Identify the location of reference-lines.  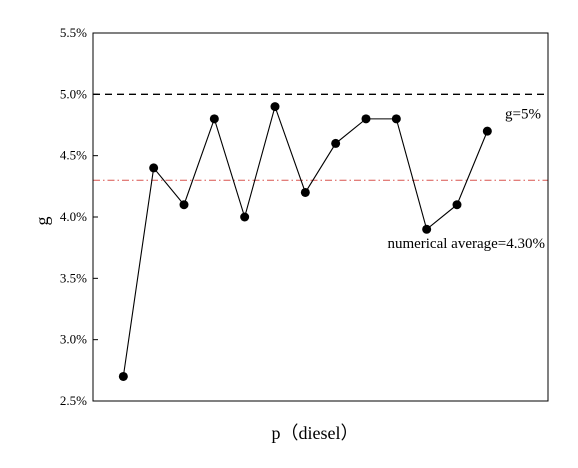
(320, 137).